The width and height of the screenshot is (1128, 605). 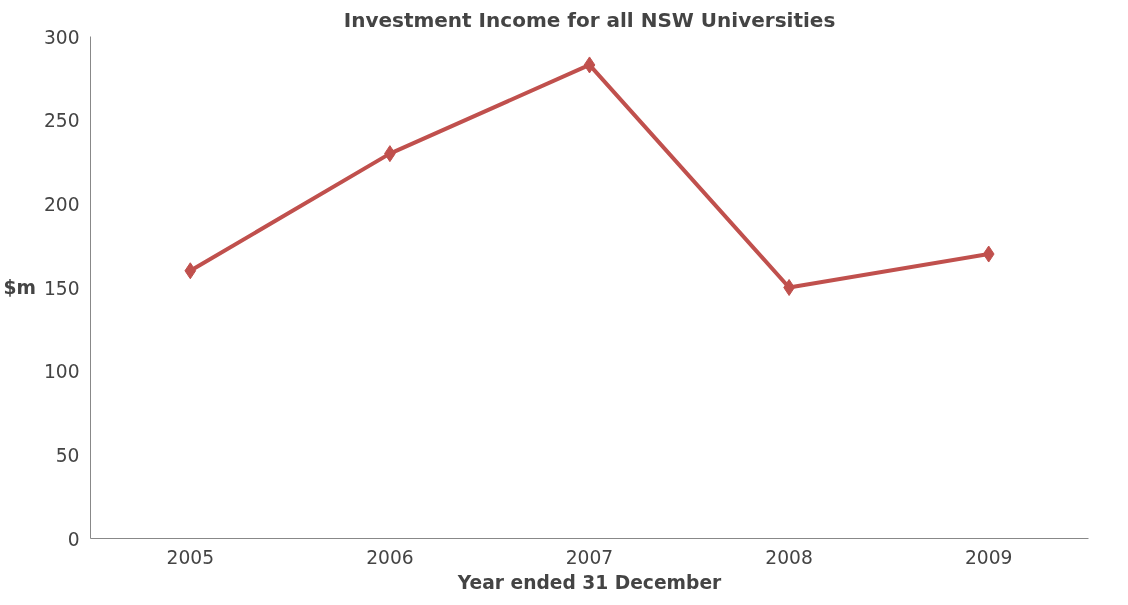 I want to click on x-tick-label: 2008, so click(x=789, y=557).